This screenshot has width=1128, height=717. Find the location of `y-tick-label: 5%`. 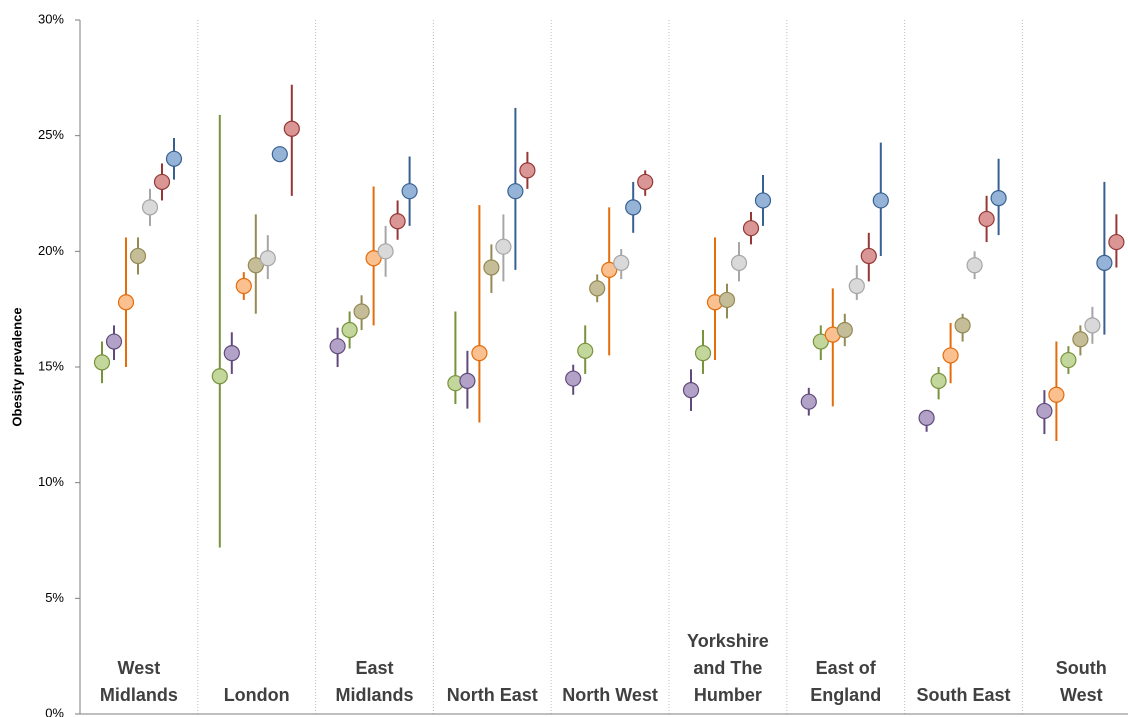

y-tick-label: 5% is located at coordinates (54, 597).